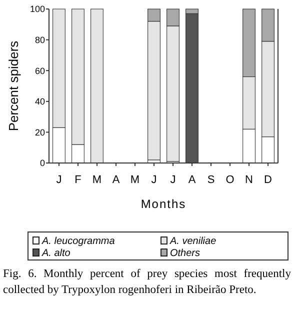 The image size is (294, 311). What do you see at coordinates (37, 9) in the screenshot?
I see `y-tick-label: 100` at bounding box center [37, 9].